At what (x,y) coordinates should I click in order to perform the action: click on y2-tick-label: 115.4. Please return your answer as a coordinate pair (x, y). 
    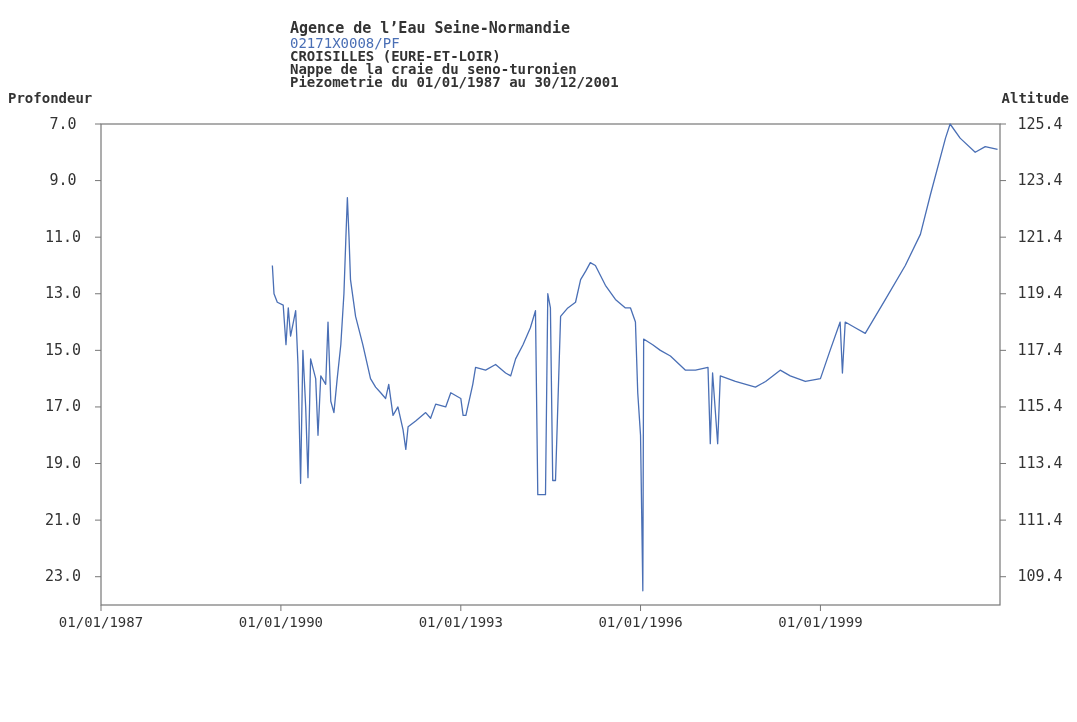
    Looking at the image, I should click on (1040, 406).